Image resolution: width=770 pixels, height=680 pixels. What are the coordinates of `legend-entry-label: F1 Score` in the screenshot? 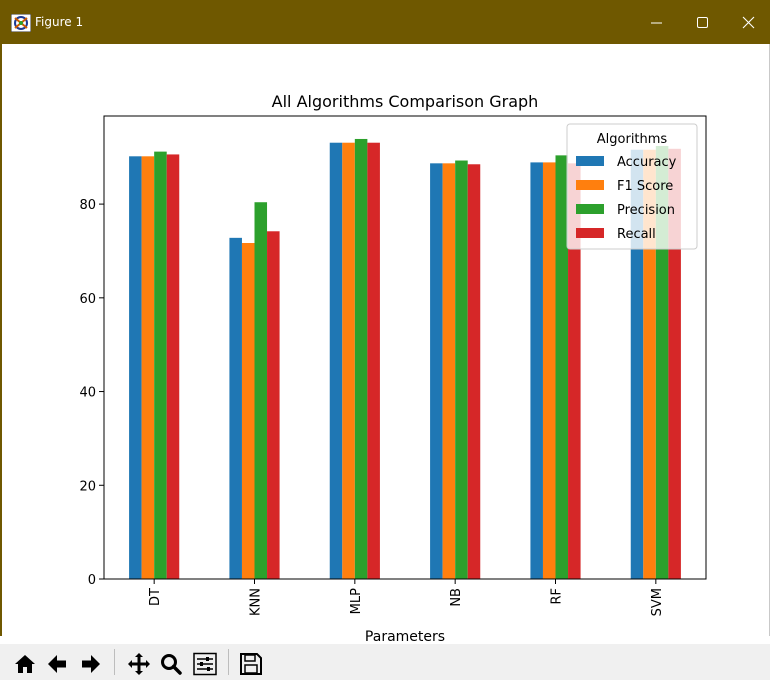 It's located at (645, 186).